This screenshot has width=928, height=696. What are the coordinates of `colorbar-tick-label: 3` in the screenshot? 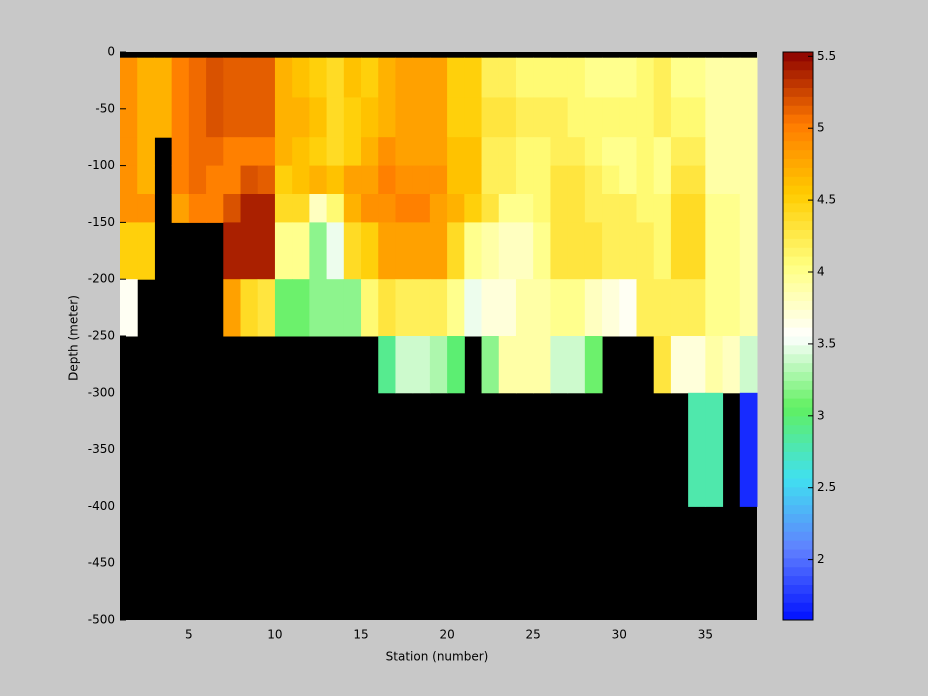 It's located at (821, 415).